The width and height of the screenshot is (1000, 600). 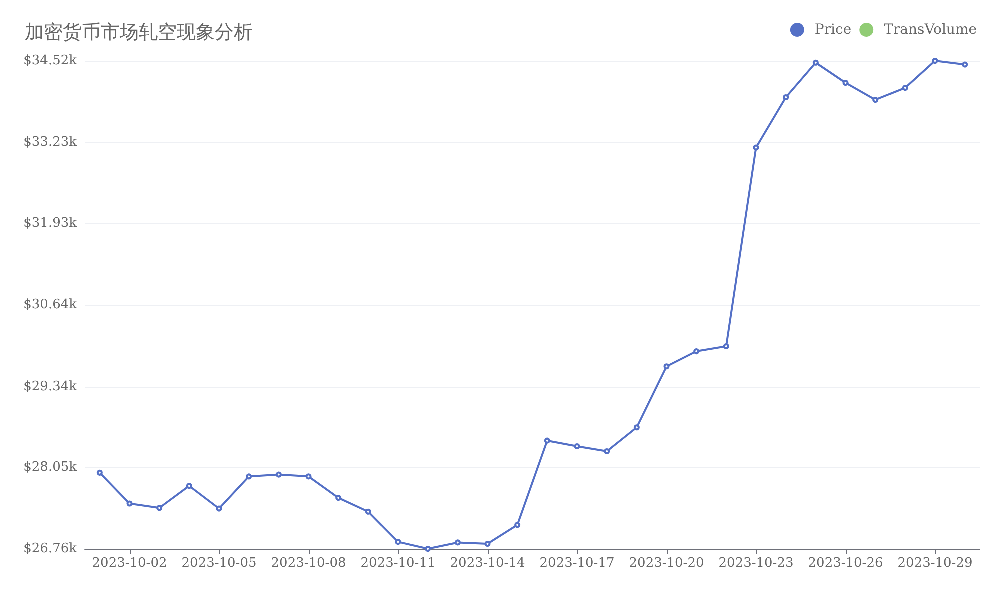 What do you see at coordinates (846, 563) in the screenshot?
I see `x-tick-label: 2023-10-26` at bounding box center [846, 563].